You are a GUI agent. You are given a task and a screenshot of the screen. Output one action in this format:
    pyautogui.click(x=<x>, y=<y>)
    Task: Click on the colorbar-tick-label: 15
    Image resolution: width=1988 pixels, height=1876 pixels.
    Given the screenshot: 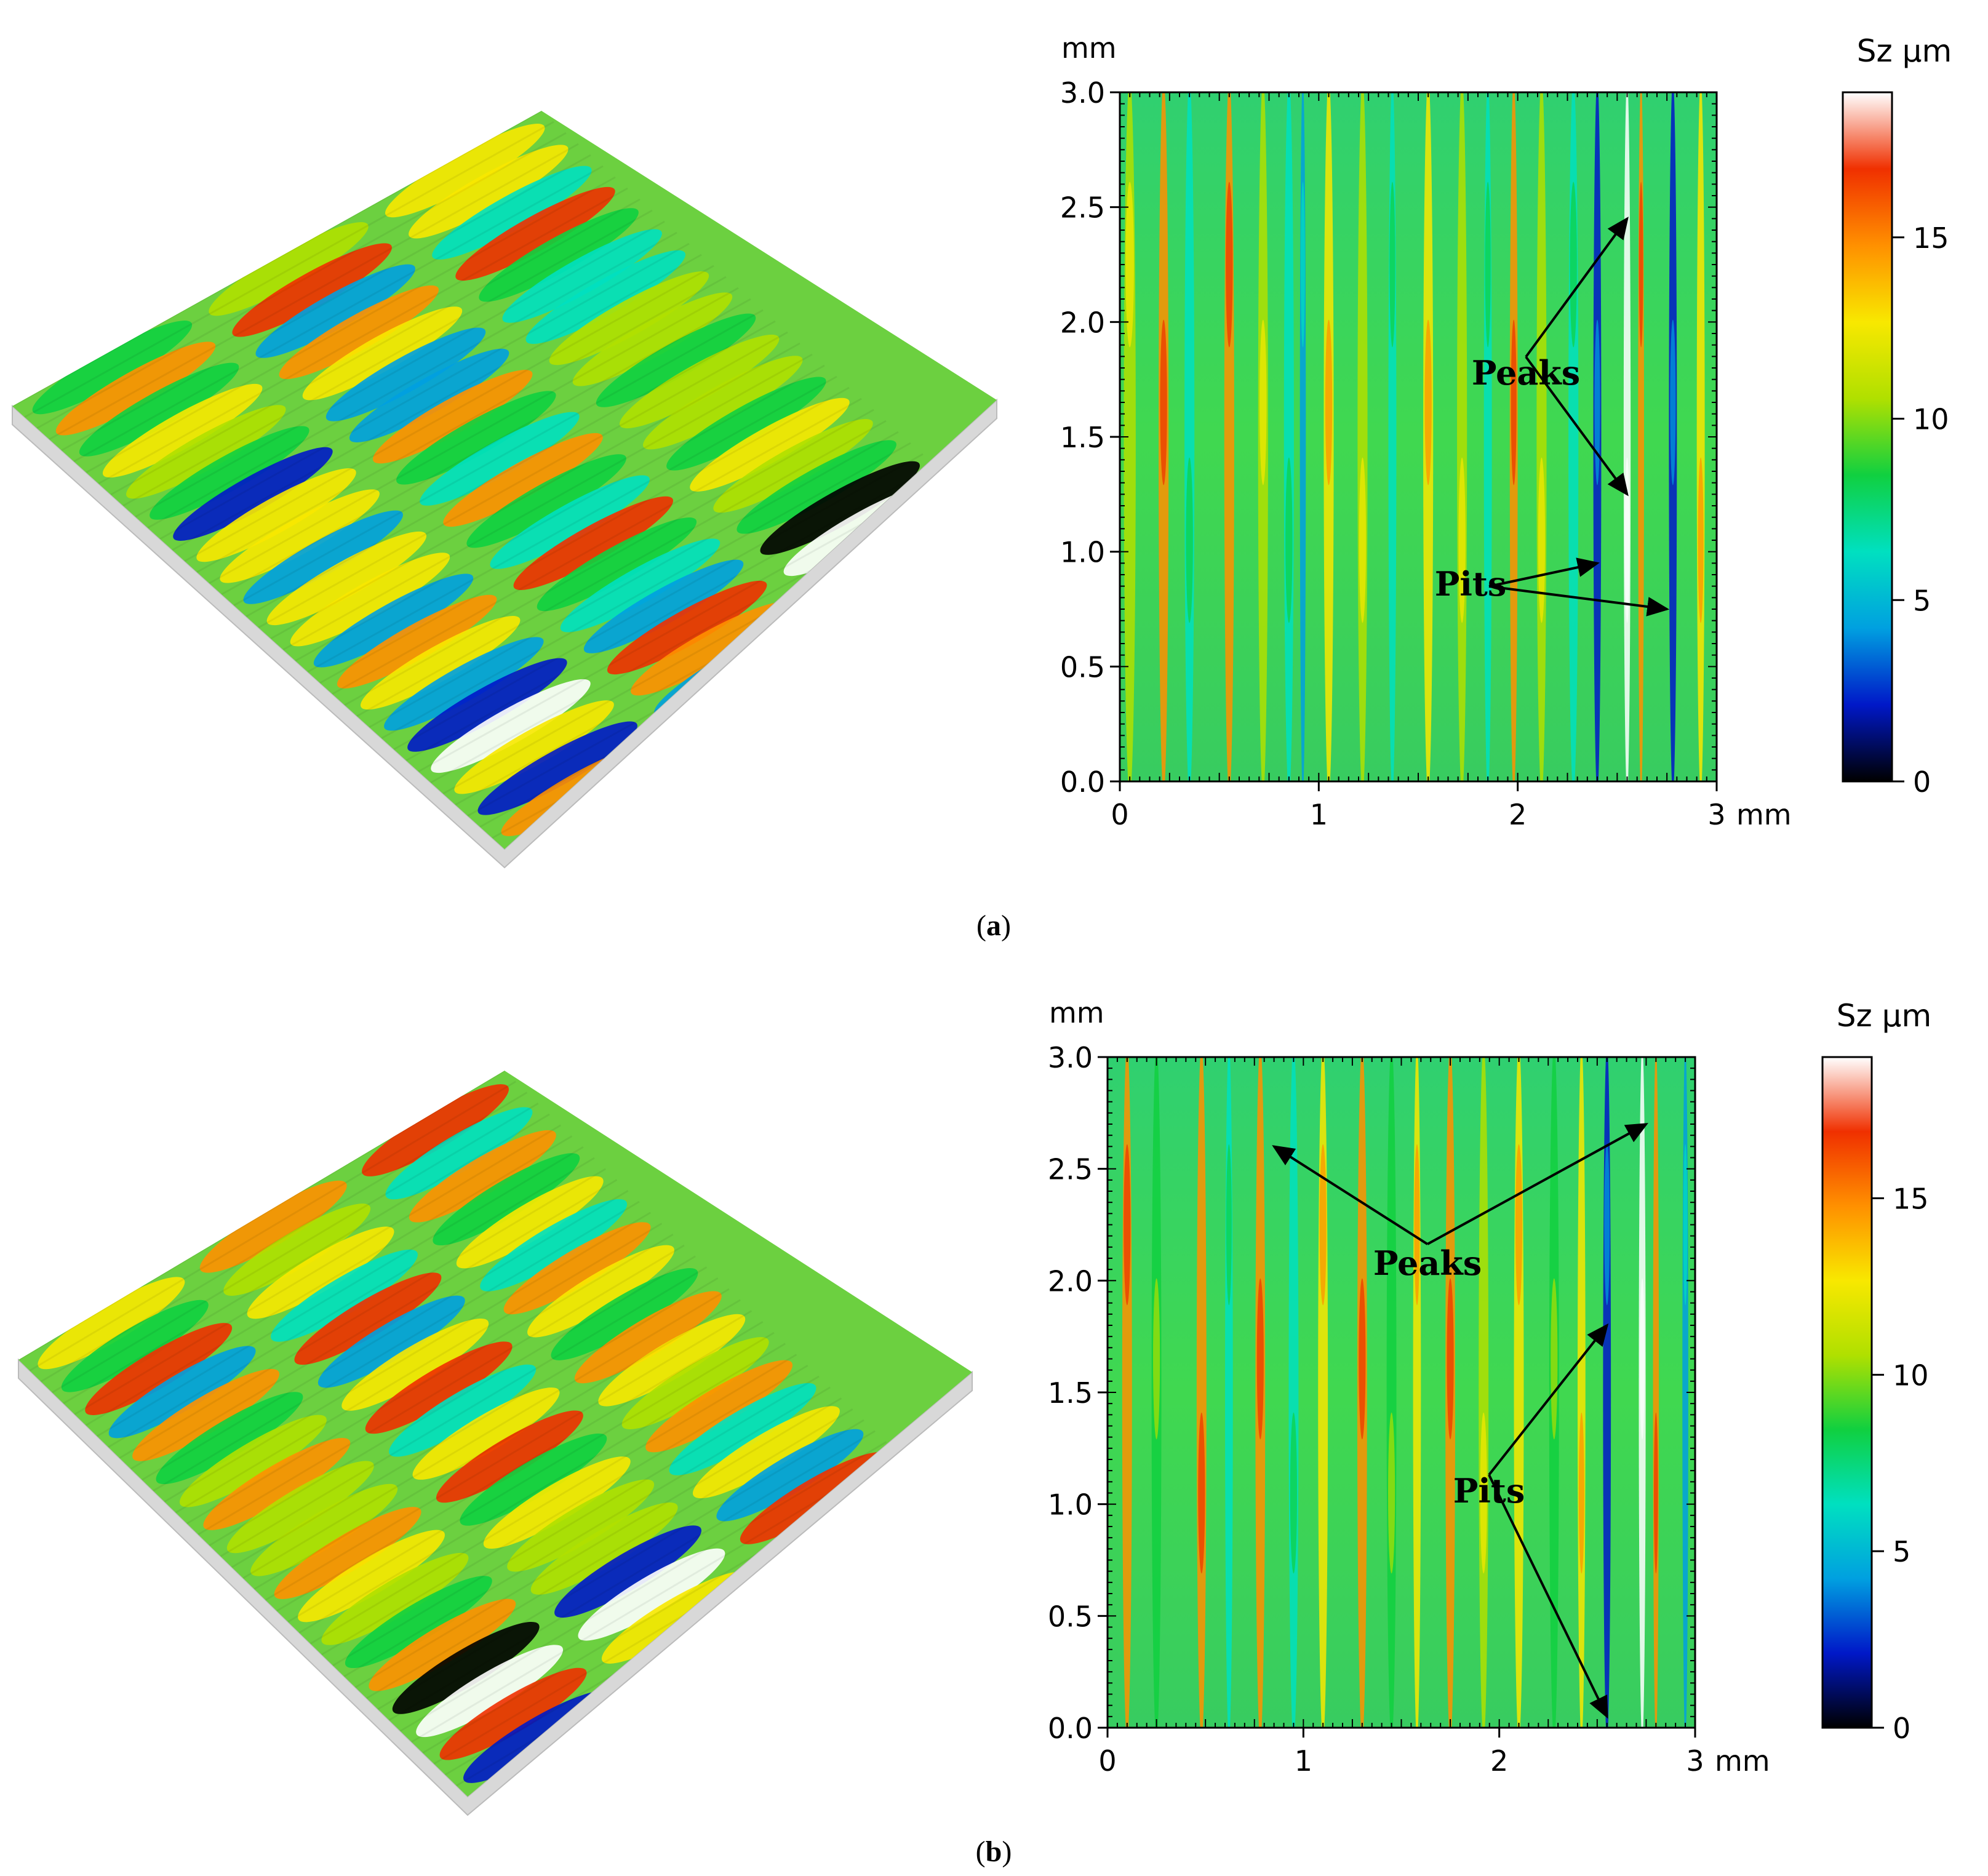 What is the action you would take?
    pyautogui.click(x=1911, y=1198)
    